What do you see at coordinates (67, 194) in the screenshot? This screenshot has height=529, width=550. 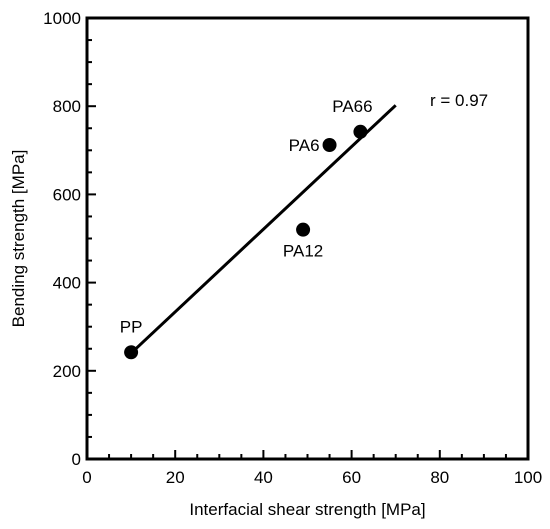 I see `y-tick-label: 600` at bounding box center [67, 194].